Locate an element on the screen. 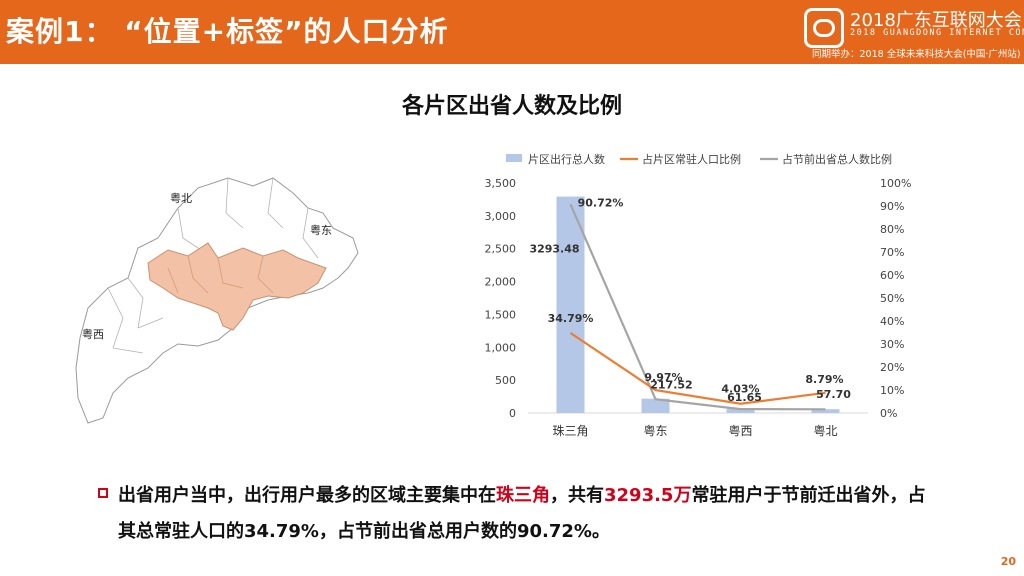 The height and width of the screenshot is (576, 1024). left-axis-tick-label: 500 is located at coordinates (505, 380).